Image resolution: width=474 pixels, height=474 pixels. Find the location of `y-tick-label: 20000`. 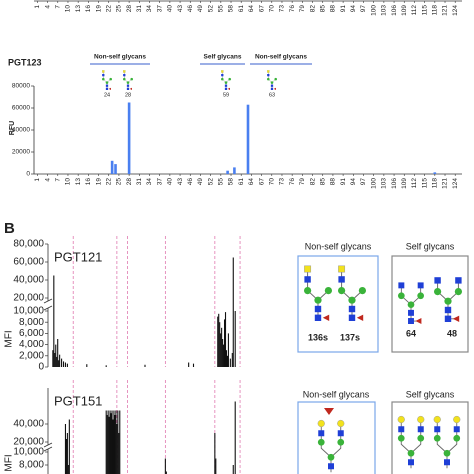

y-tick-label: 20000 is located at coordinates (21, 152).